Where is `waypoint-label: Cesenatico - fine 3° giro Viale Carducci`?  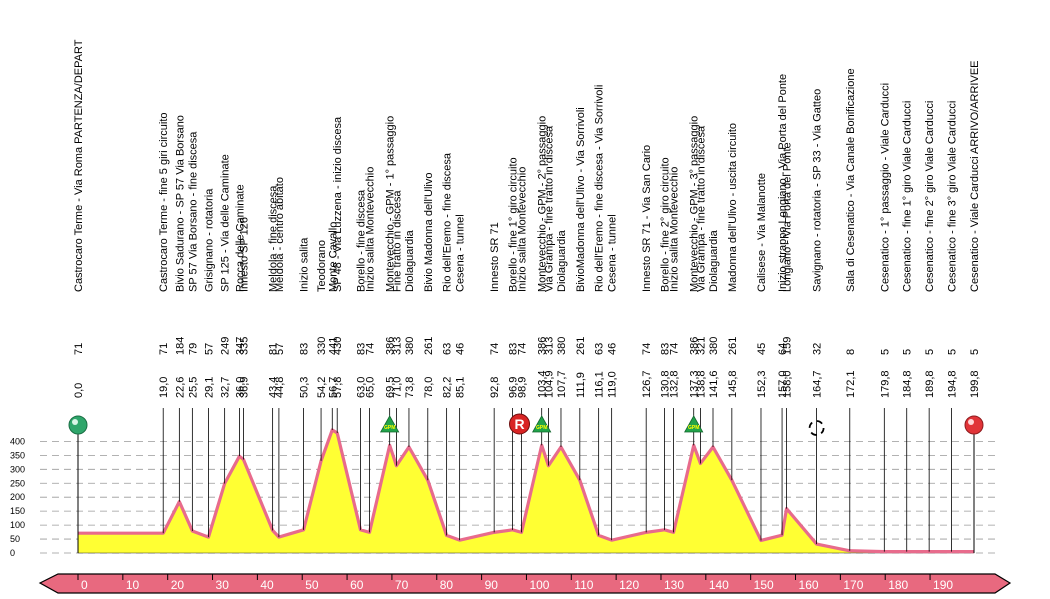
waypoint-label: Cesenatico - fine 3° giro Viale Carducci is located at coordinates (953, 196).